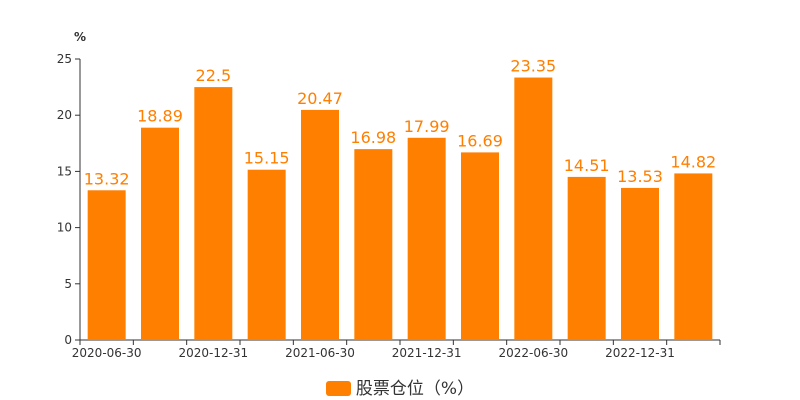 This screenshot has width=800, height=400. Describe the element at coordinates (320, 353) in the screenshot. I see `x-tick-label: 2021-06-30` at that location.